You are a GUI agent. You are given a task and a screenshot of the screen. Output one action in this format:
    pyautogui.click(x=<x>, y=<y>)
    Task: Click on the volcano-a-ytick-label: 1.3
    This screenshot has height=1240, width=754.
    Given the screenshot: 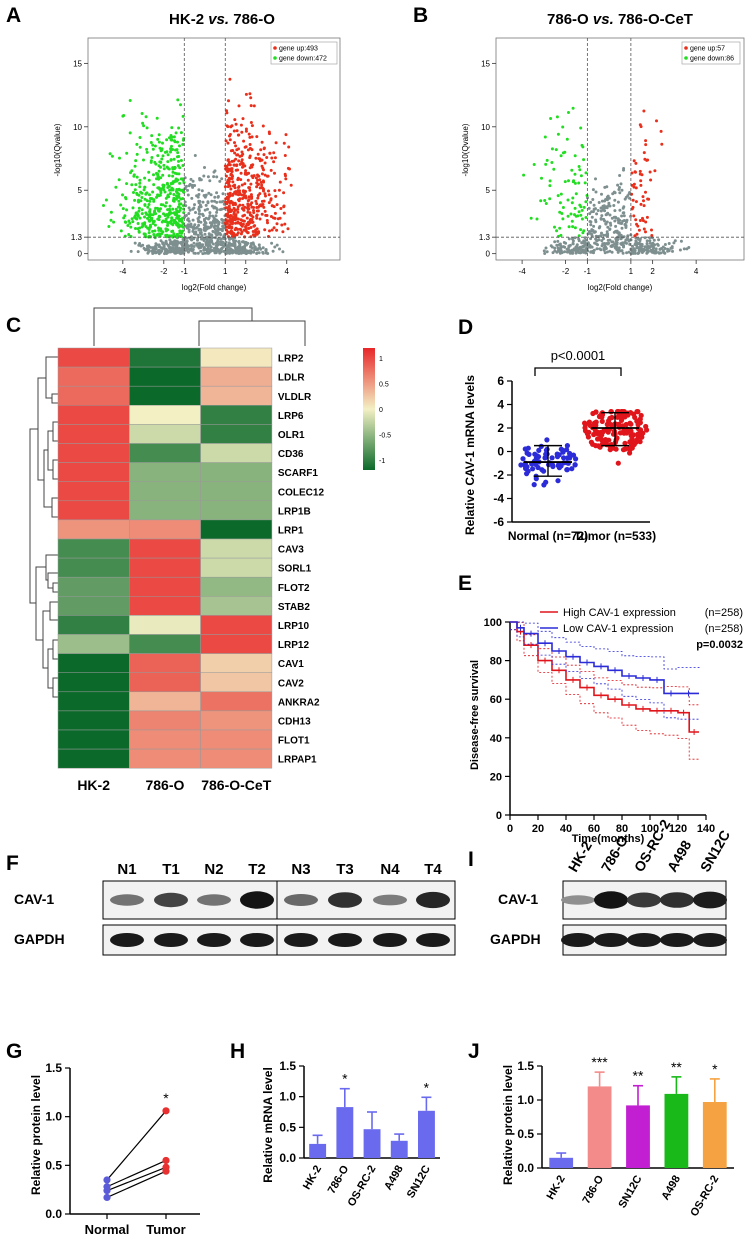 What is the action you would take?
    pyautogui.click(x=77, y=237)
    